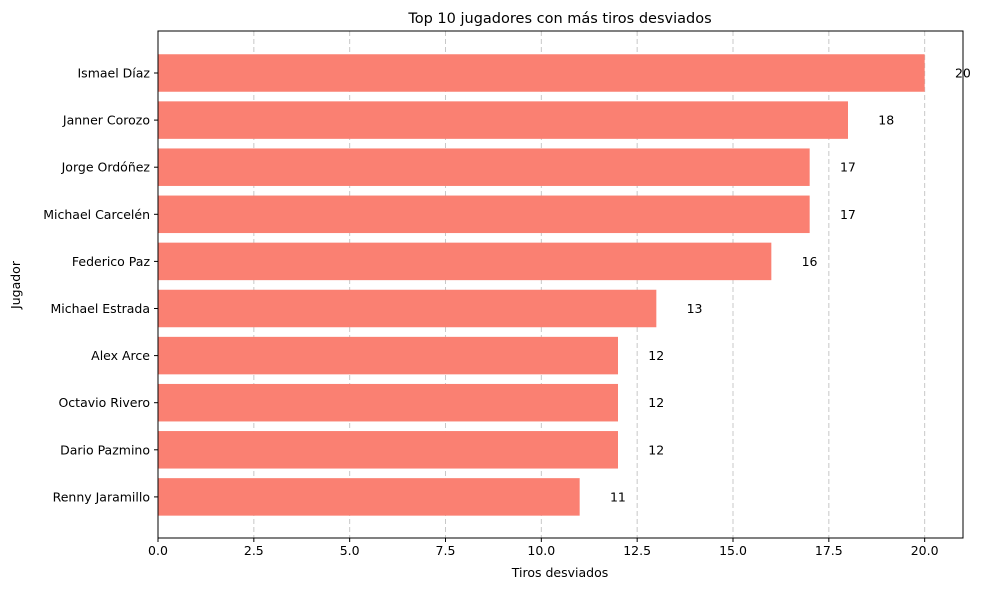 Image resolution: width=989 pixels, height=590 pixels. What do you see at coordinates (618, 496) in the screenshot?
I see `value-label: 11` at bounding box center [618, 496].